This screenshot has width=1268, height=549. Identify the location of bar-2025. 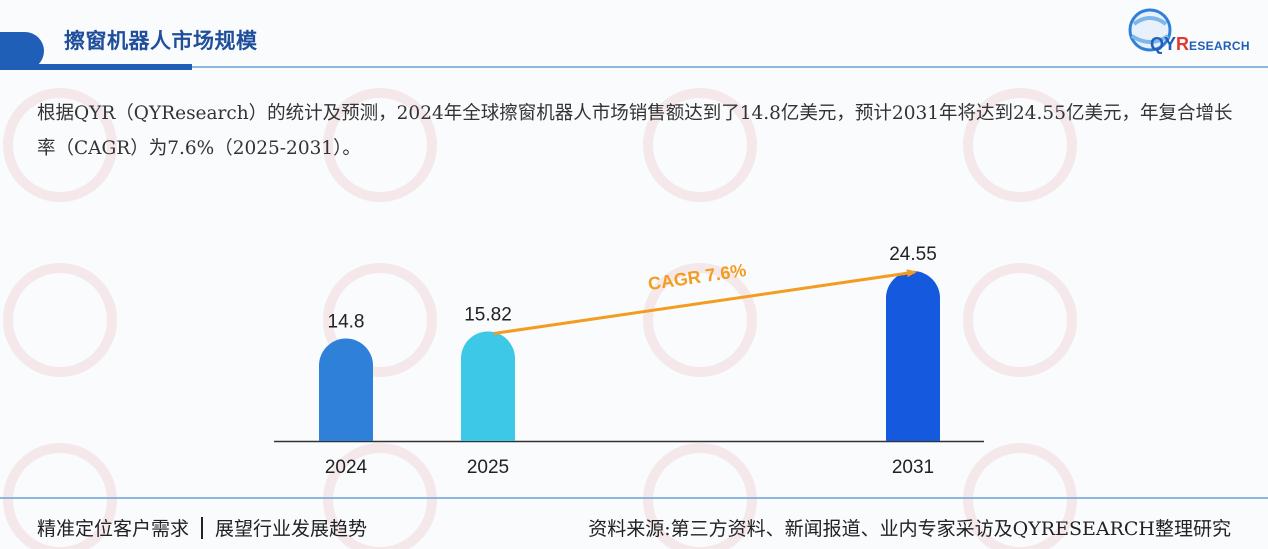
(488, 386).